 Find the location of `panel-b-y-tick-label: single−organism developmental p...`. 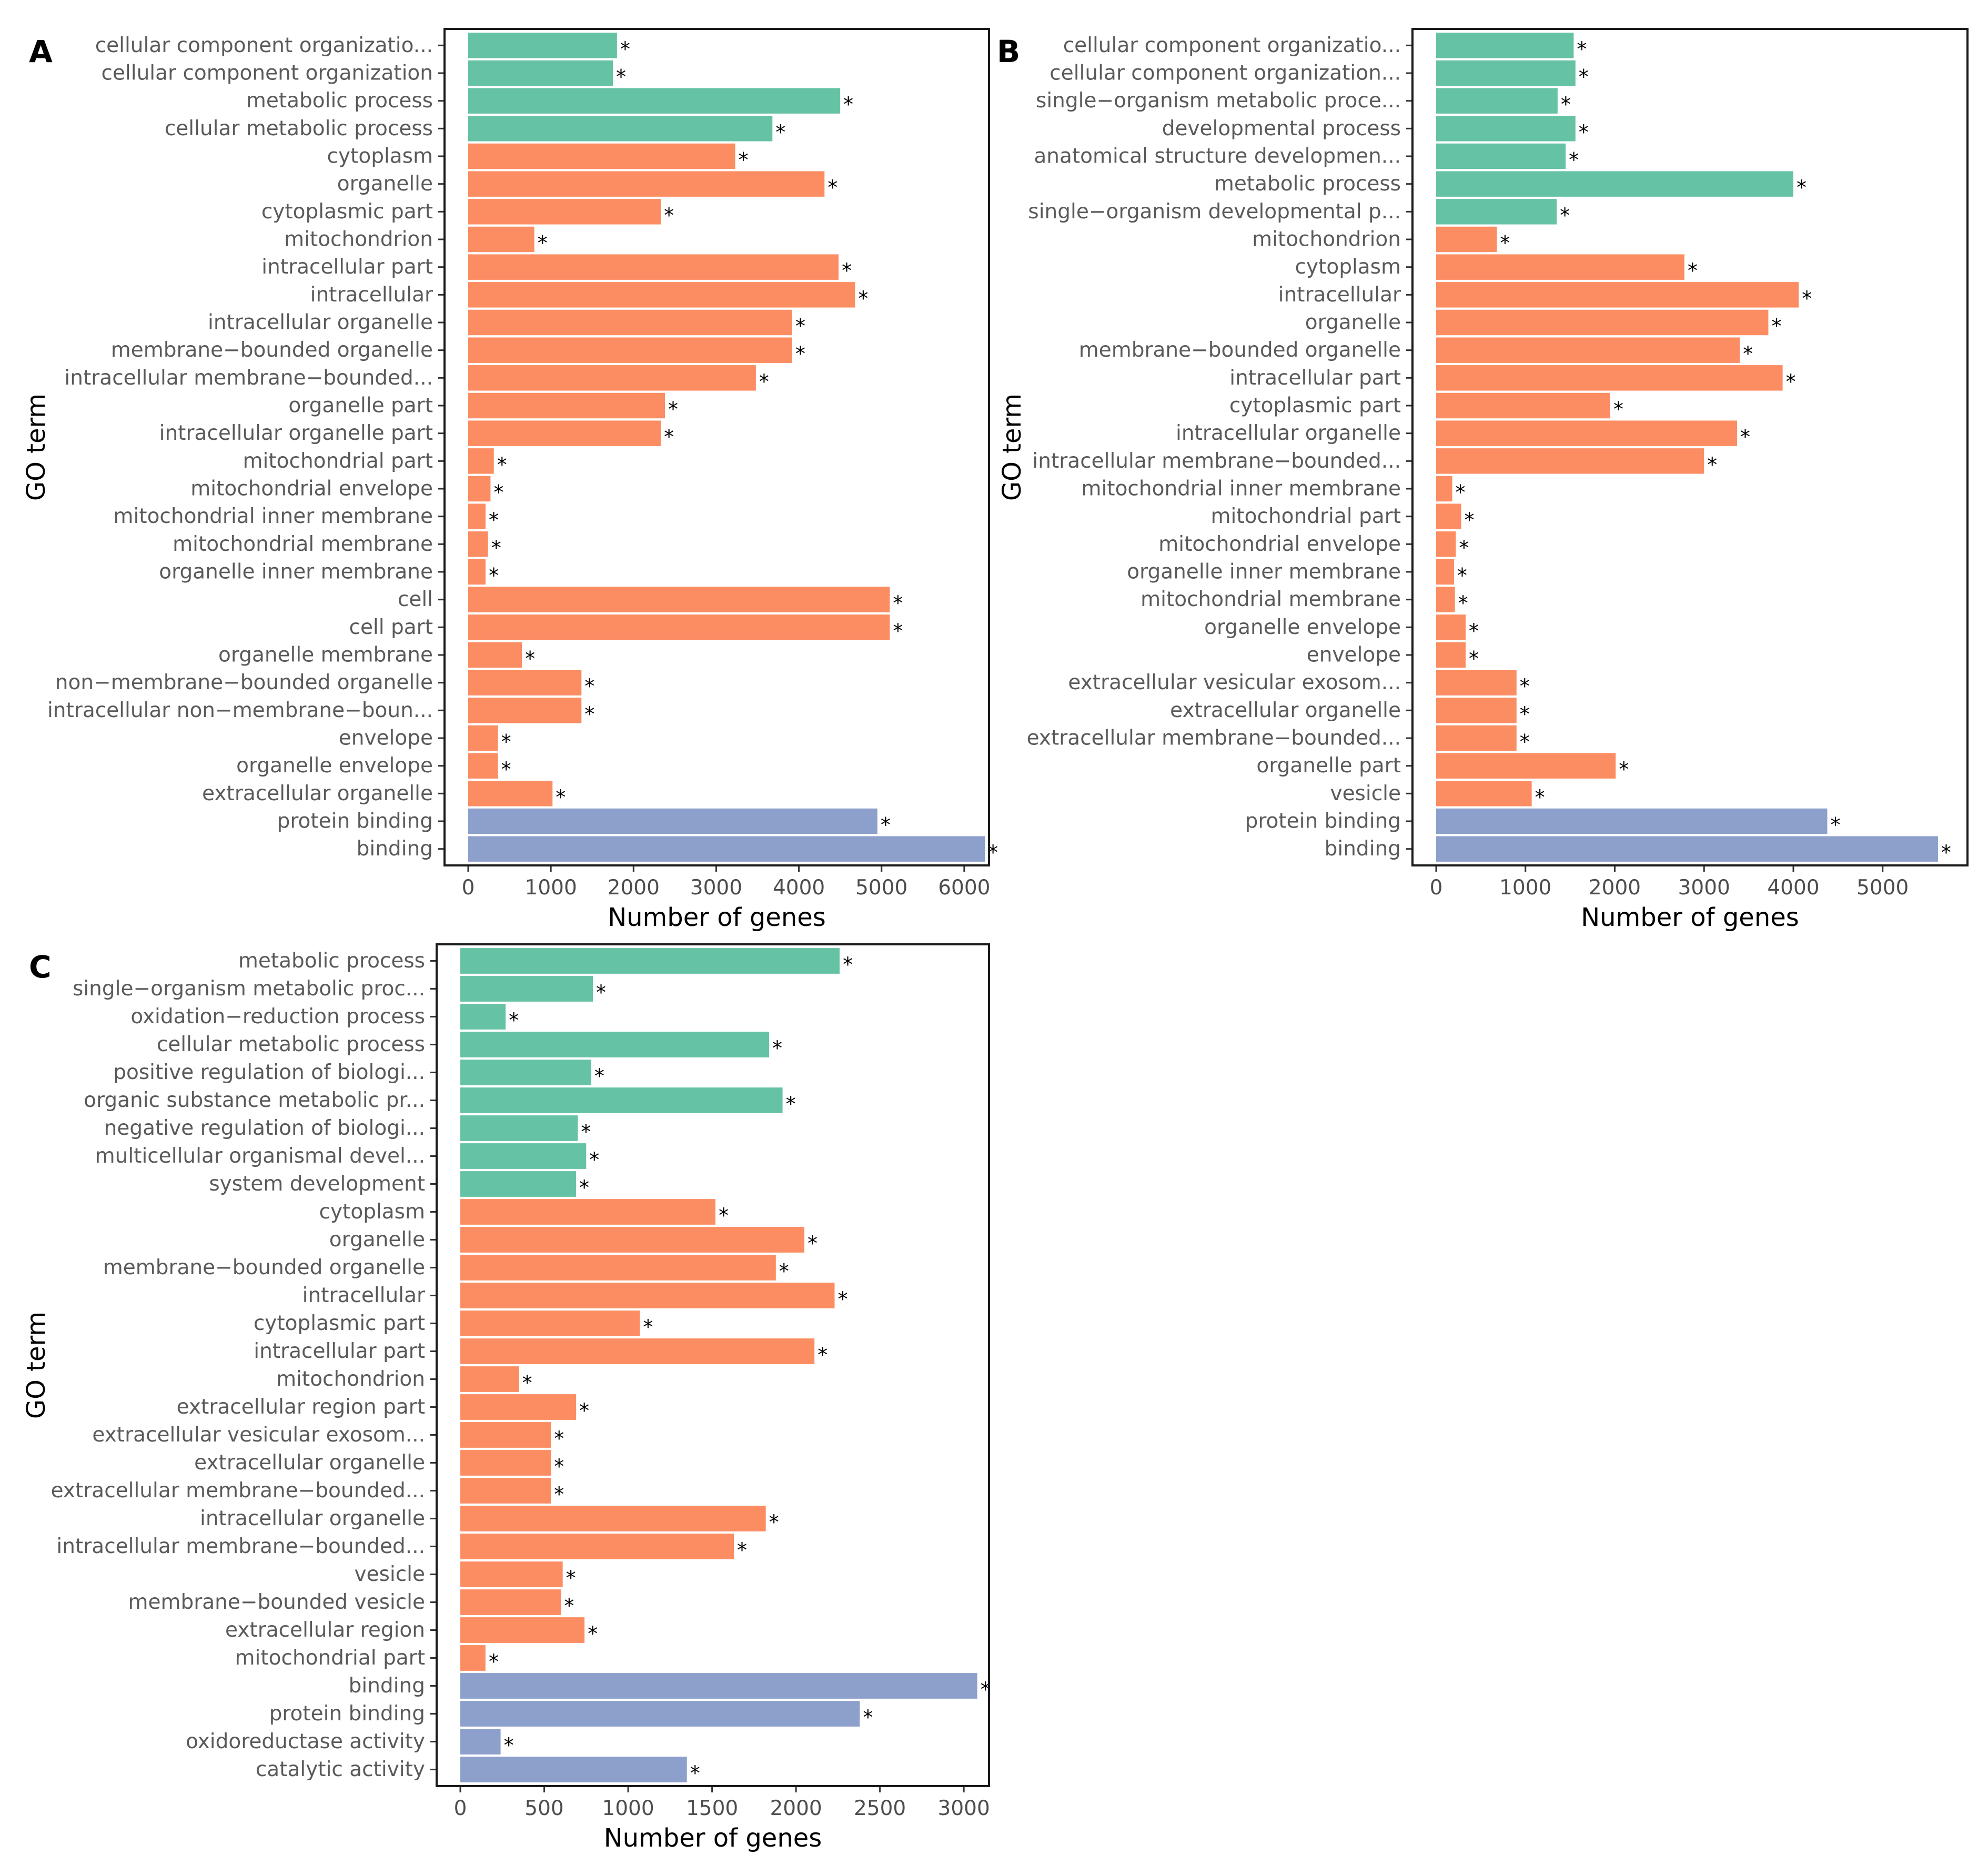

panel-b-y-tick-label: single−organism developmental p... is located at coordinates (1215, 212).